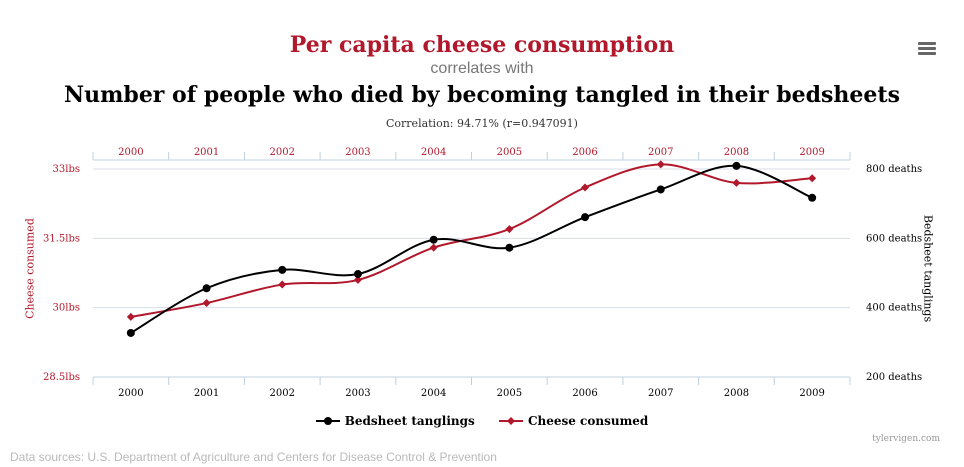 The width and height of the screenshot is (964, 467). What do you see at coordinates (482, 45) in the screenshot?
I see `chart-title-cheese: Per capita cheese consumption` at bounding box center [482, 45].